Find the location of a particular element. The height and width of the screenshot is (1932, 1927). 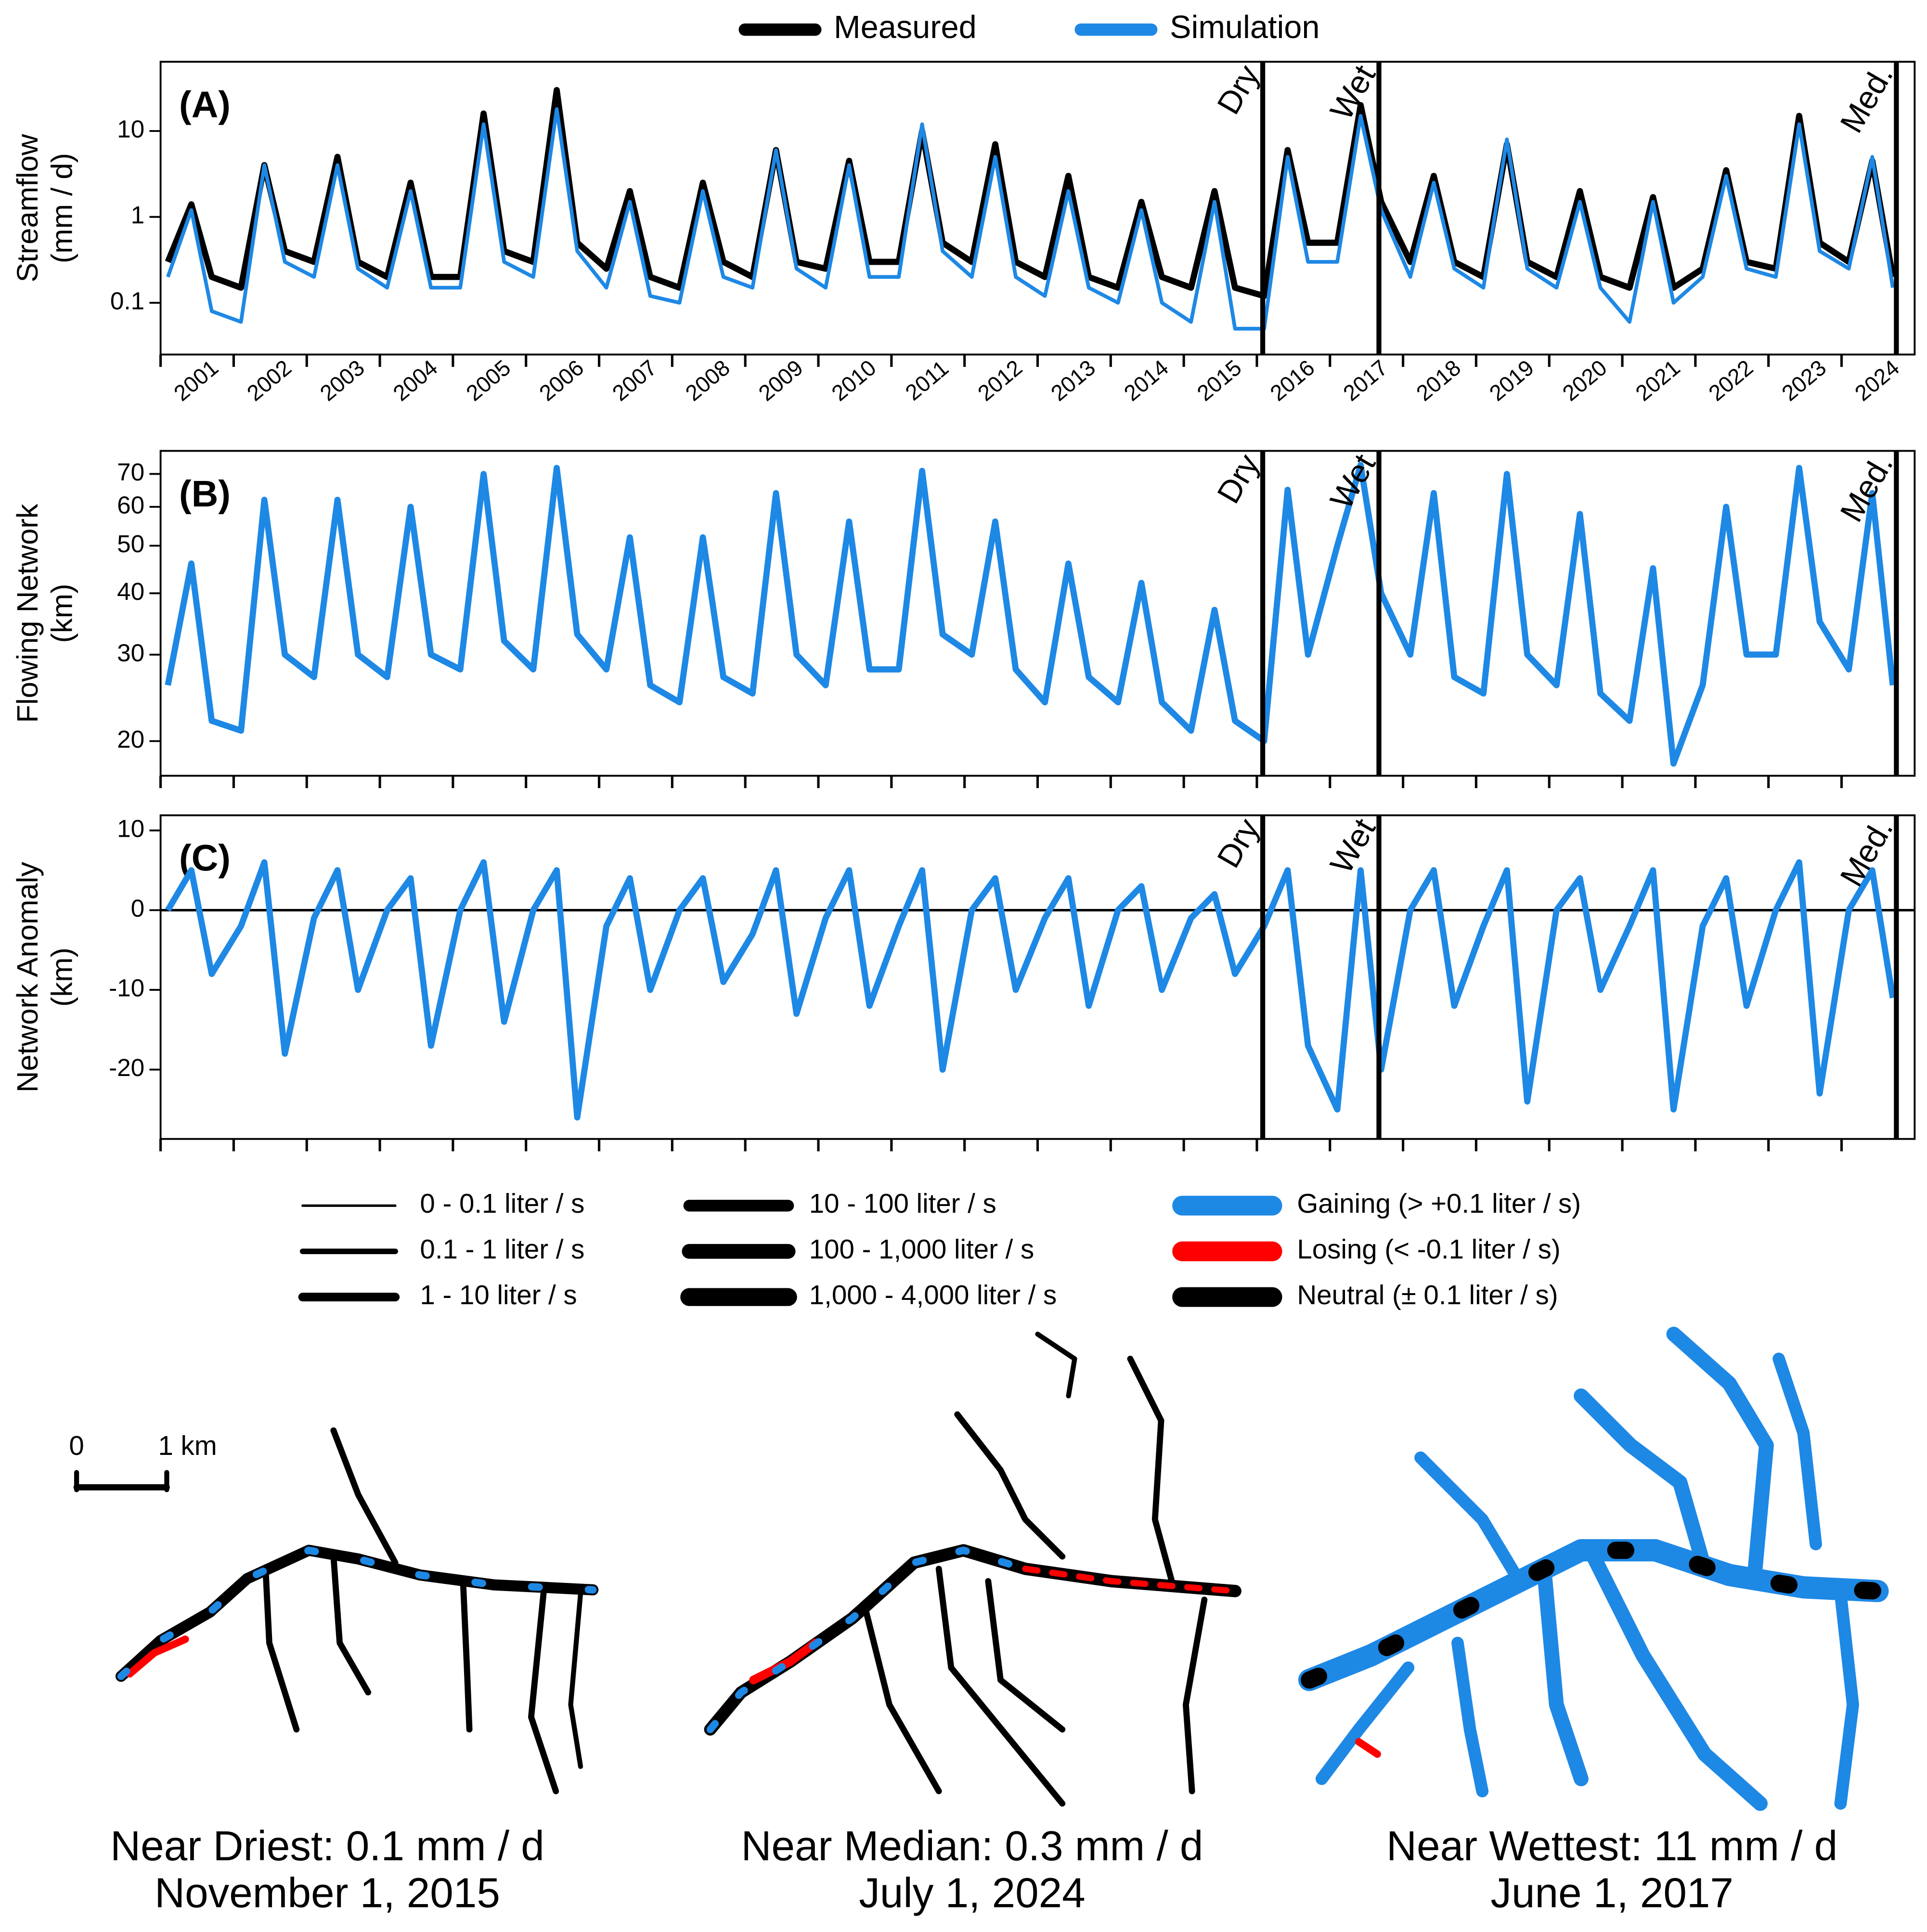

y-tick-label: -10 is located at coordinates (127, 988).